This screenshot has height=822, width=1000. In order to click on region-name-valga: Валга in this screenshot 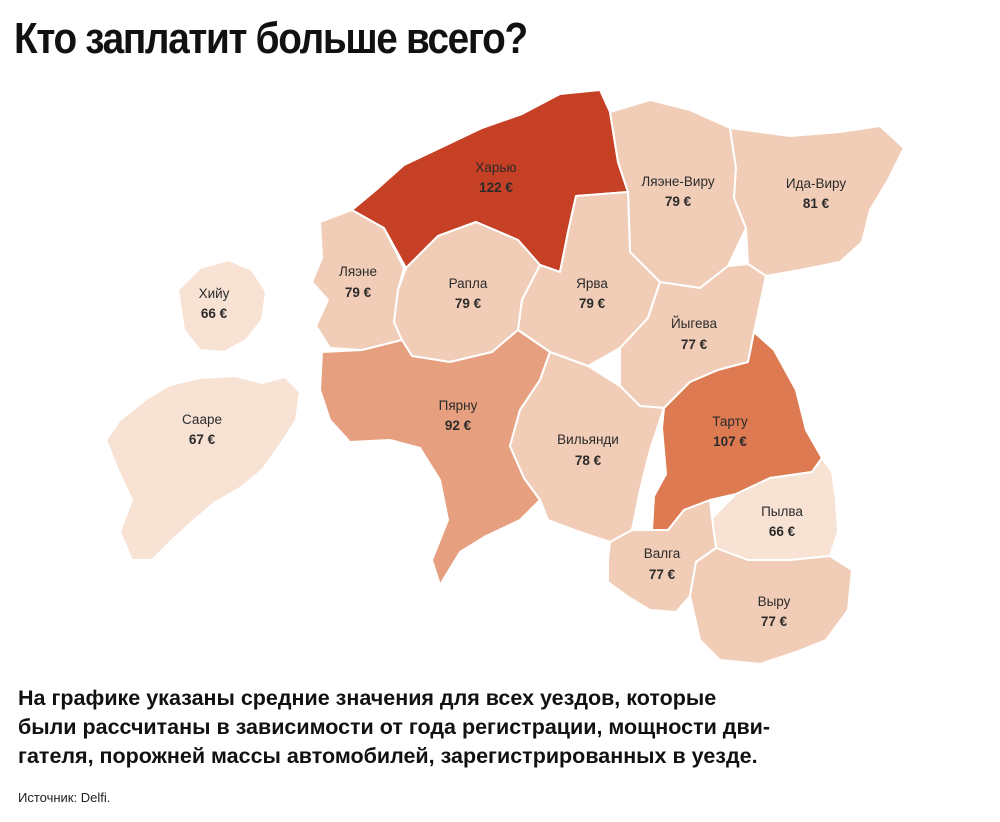, I will do `click(662, 553)`.